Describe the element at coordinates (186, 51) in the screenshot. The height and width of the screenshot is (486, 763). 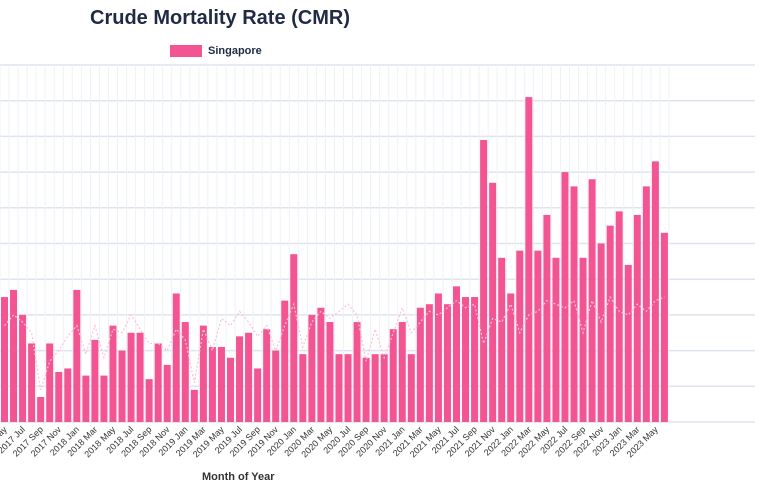
I see `legend-swatch-icon` at that location.